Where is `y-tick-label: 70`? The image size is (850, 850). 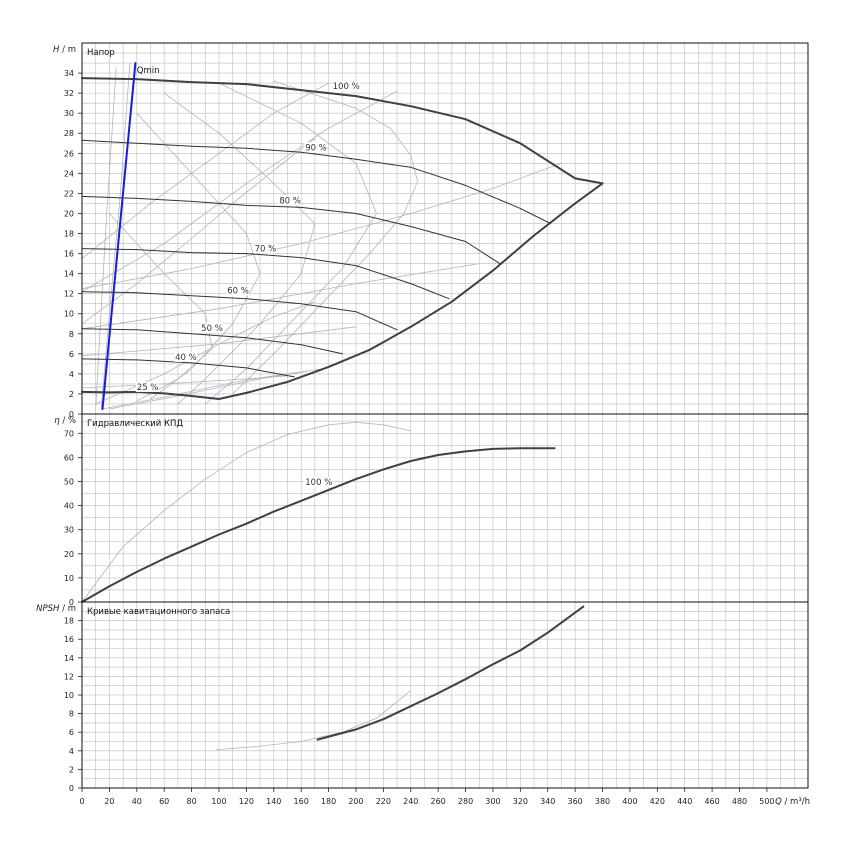 y-tick-label: 70 is located at coordinates (69, 433).